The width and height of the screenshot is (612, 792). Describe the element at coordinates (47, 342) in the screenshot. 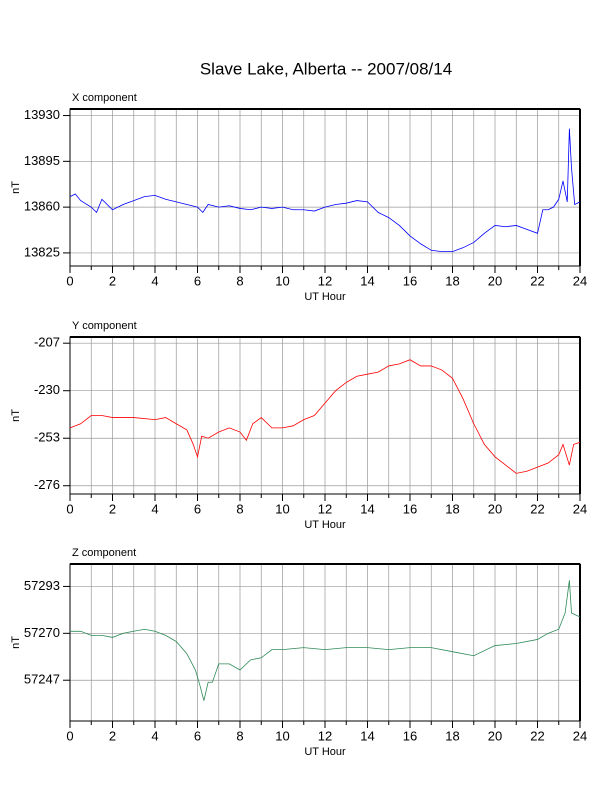

I see `y-tick-label: -207` at that location.